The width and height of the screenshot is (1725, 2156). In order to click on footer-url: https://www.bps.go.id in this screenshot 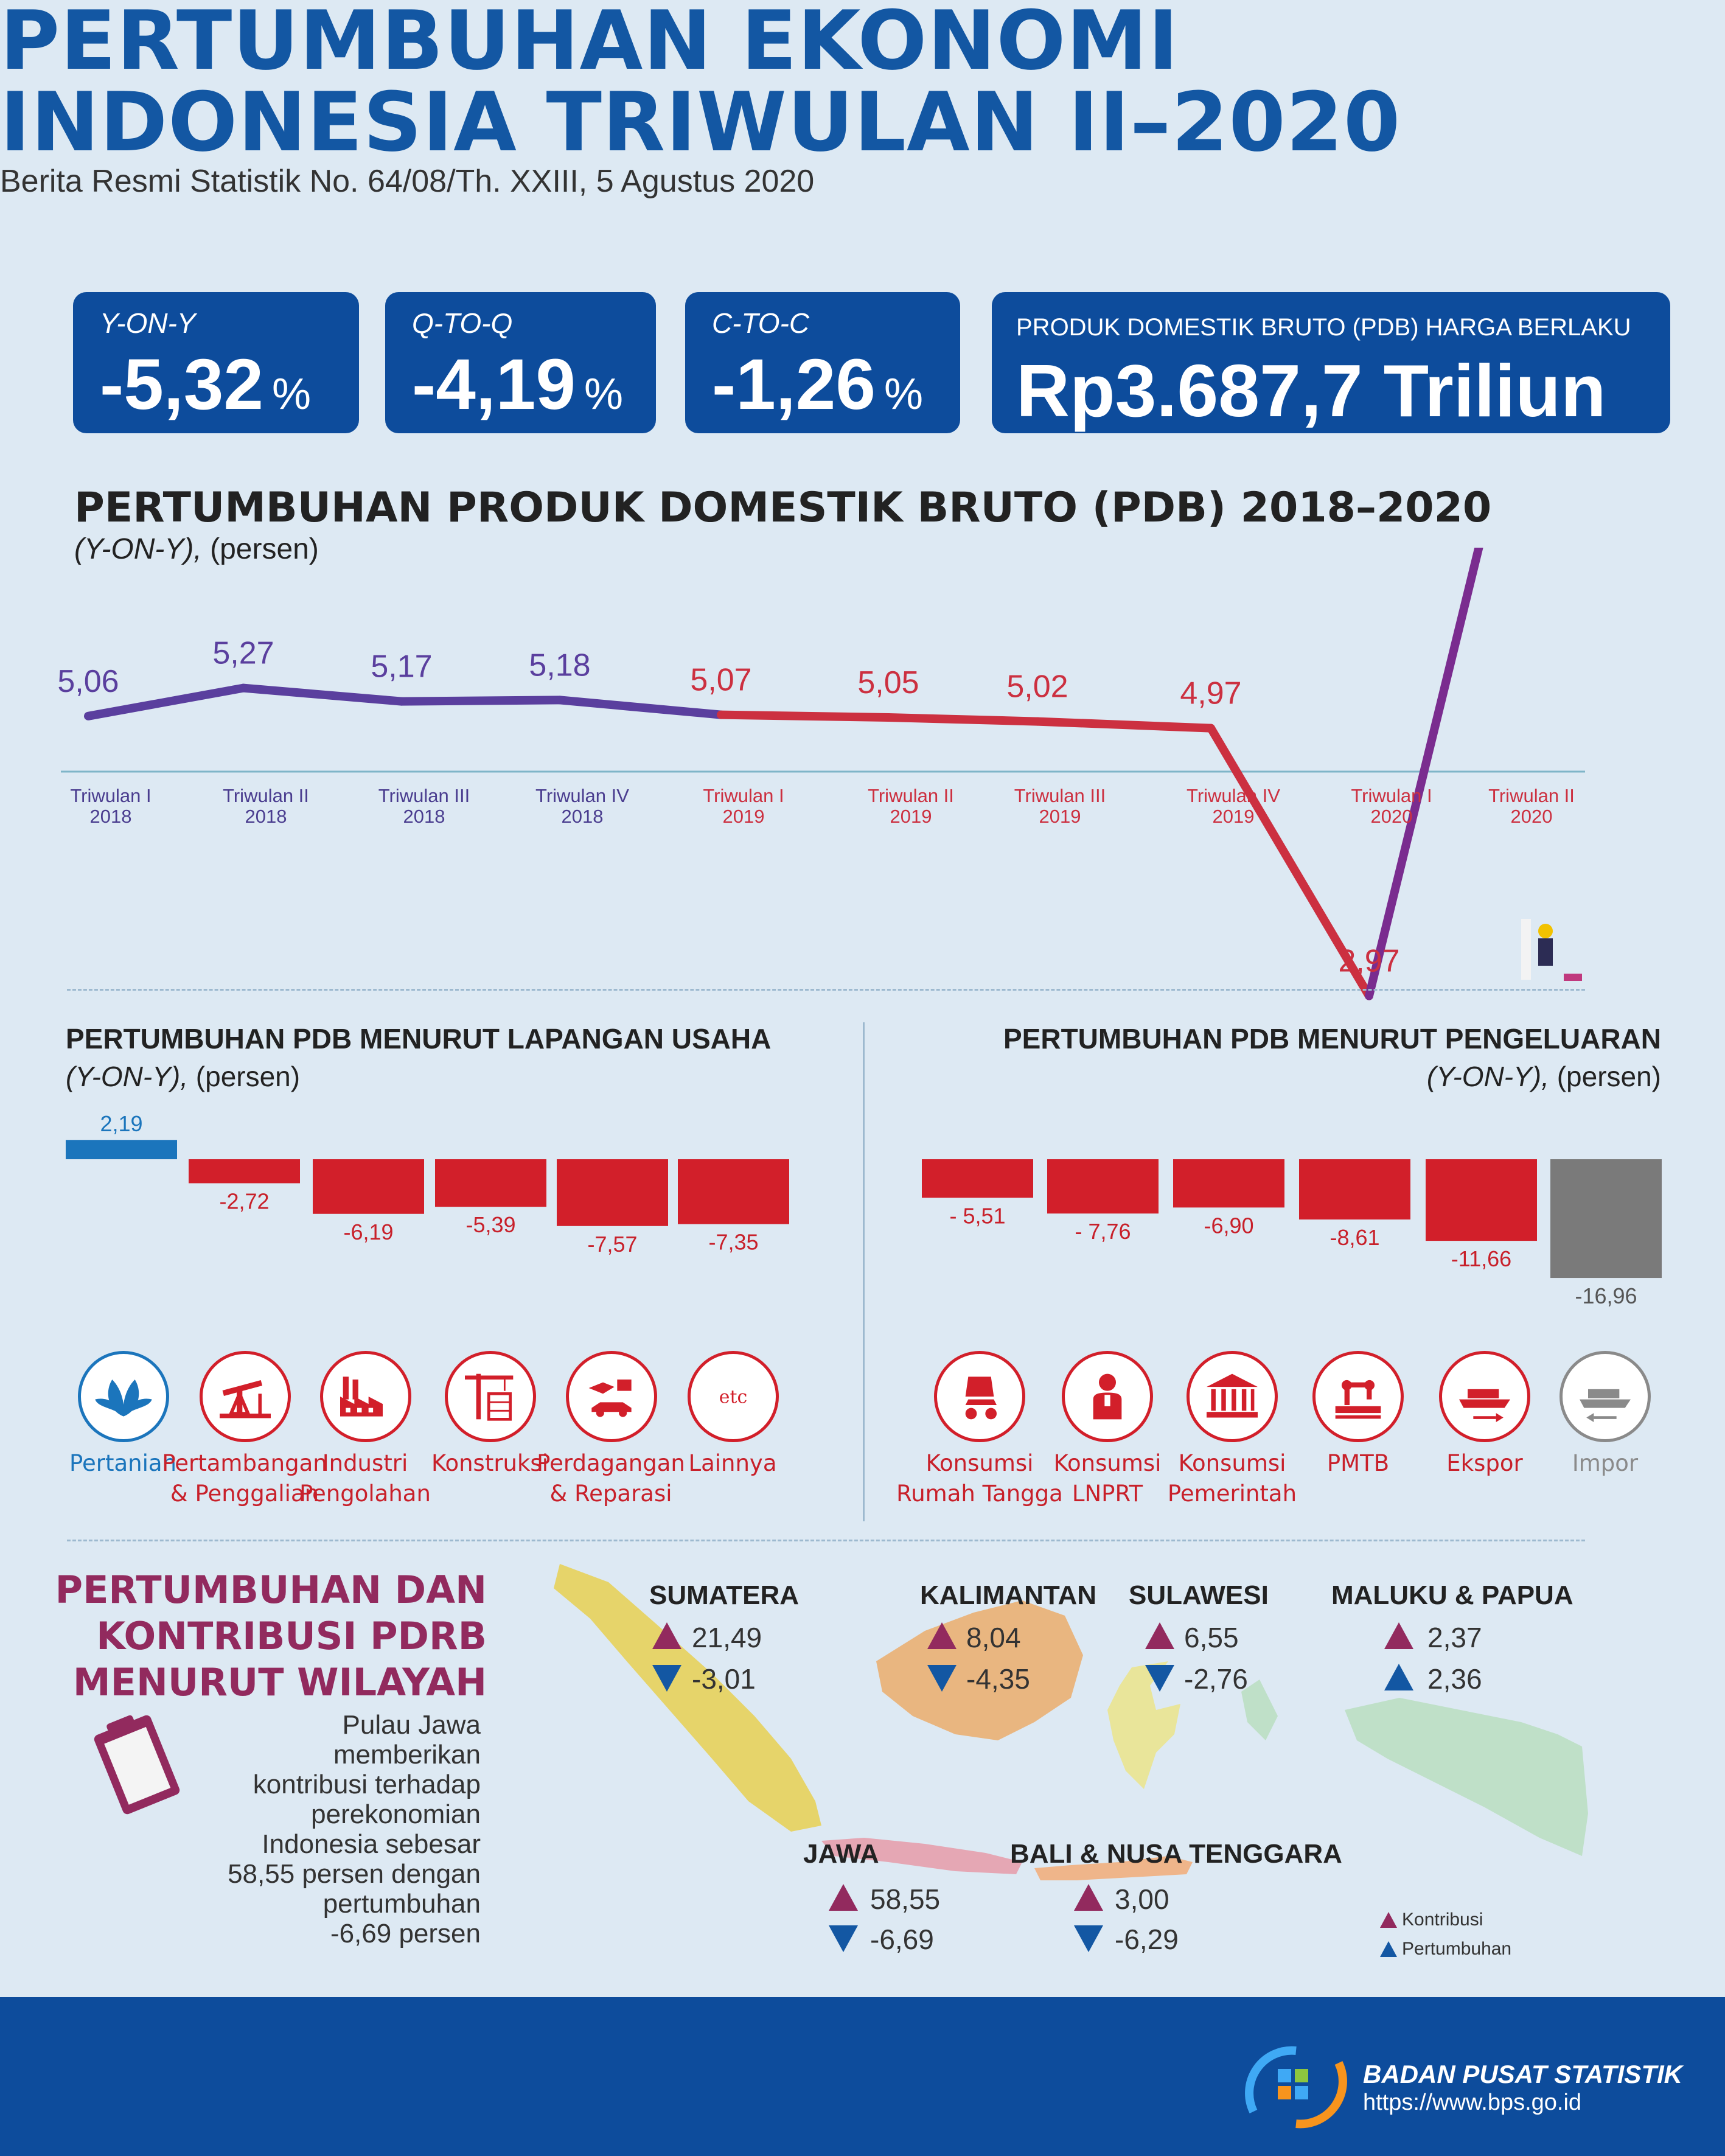, I will do `click(1473, 2103)`.